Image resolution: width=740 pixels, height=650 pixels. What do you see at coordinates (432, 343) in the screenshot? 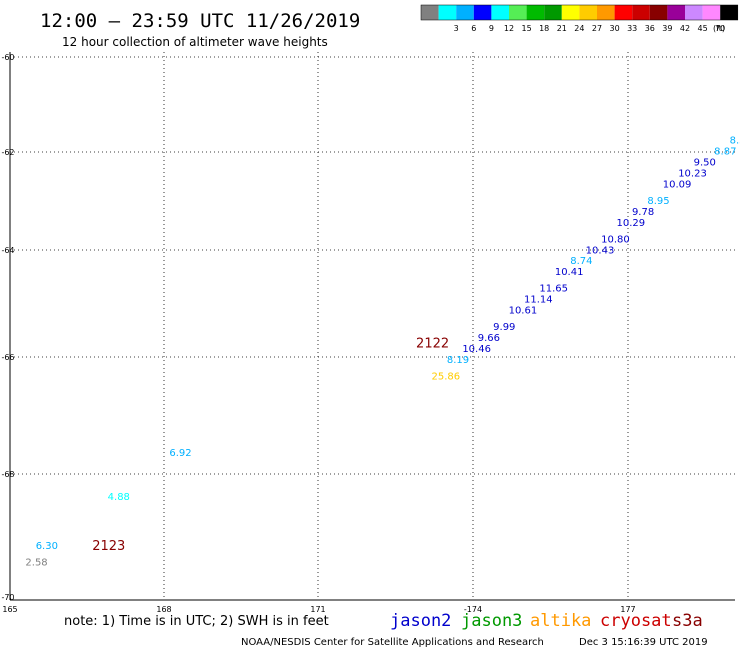
I see `pass-number: 2122` at bounding box center [432, 343].